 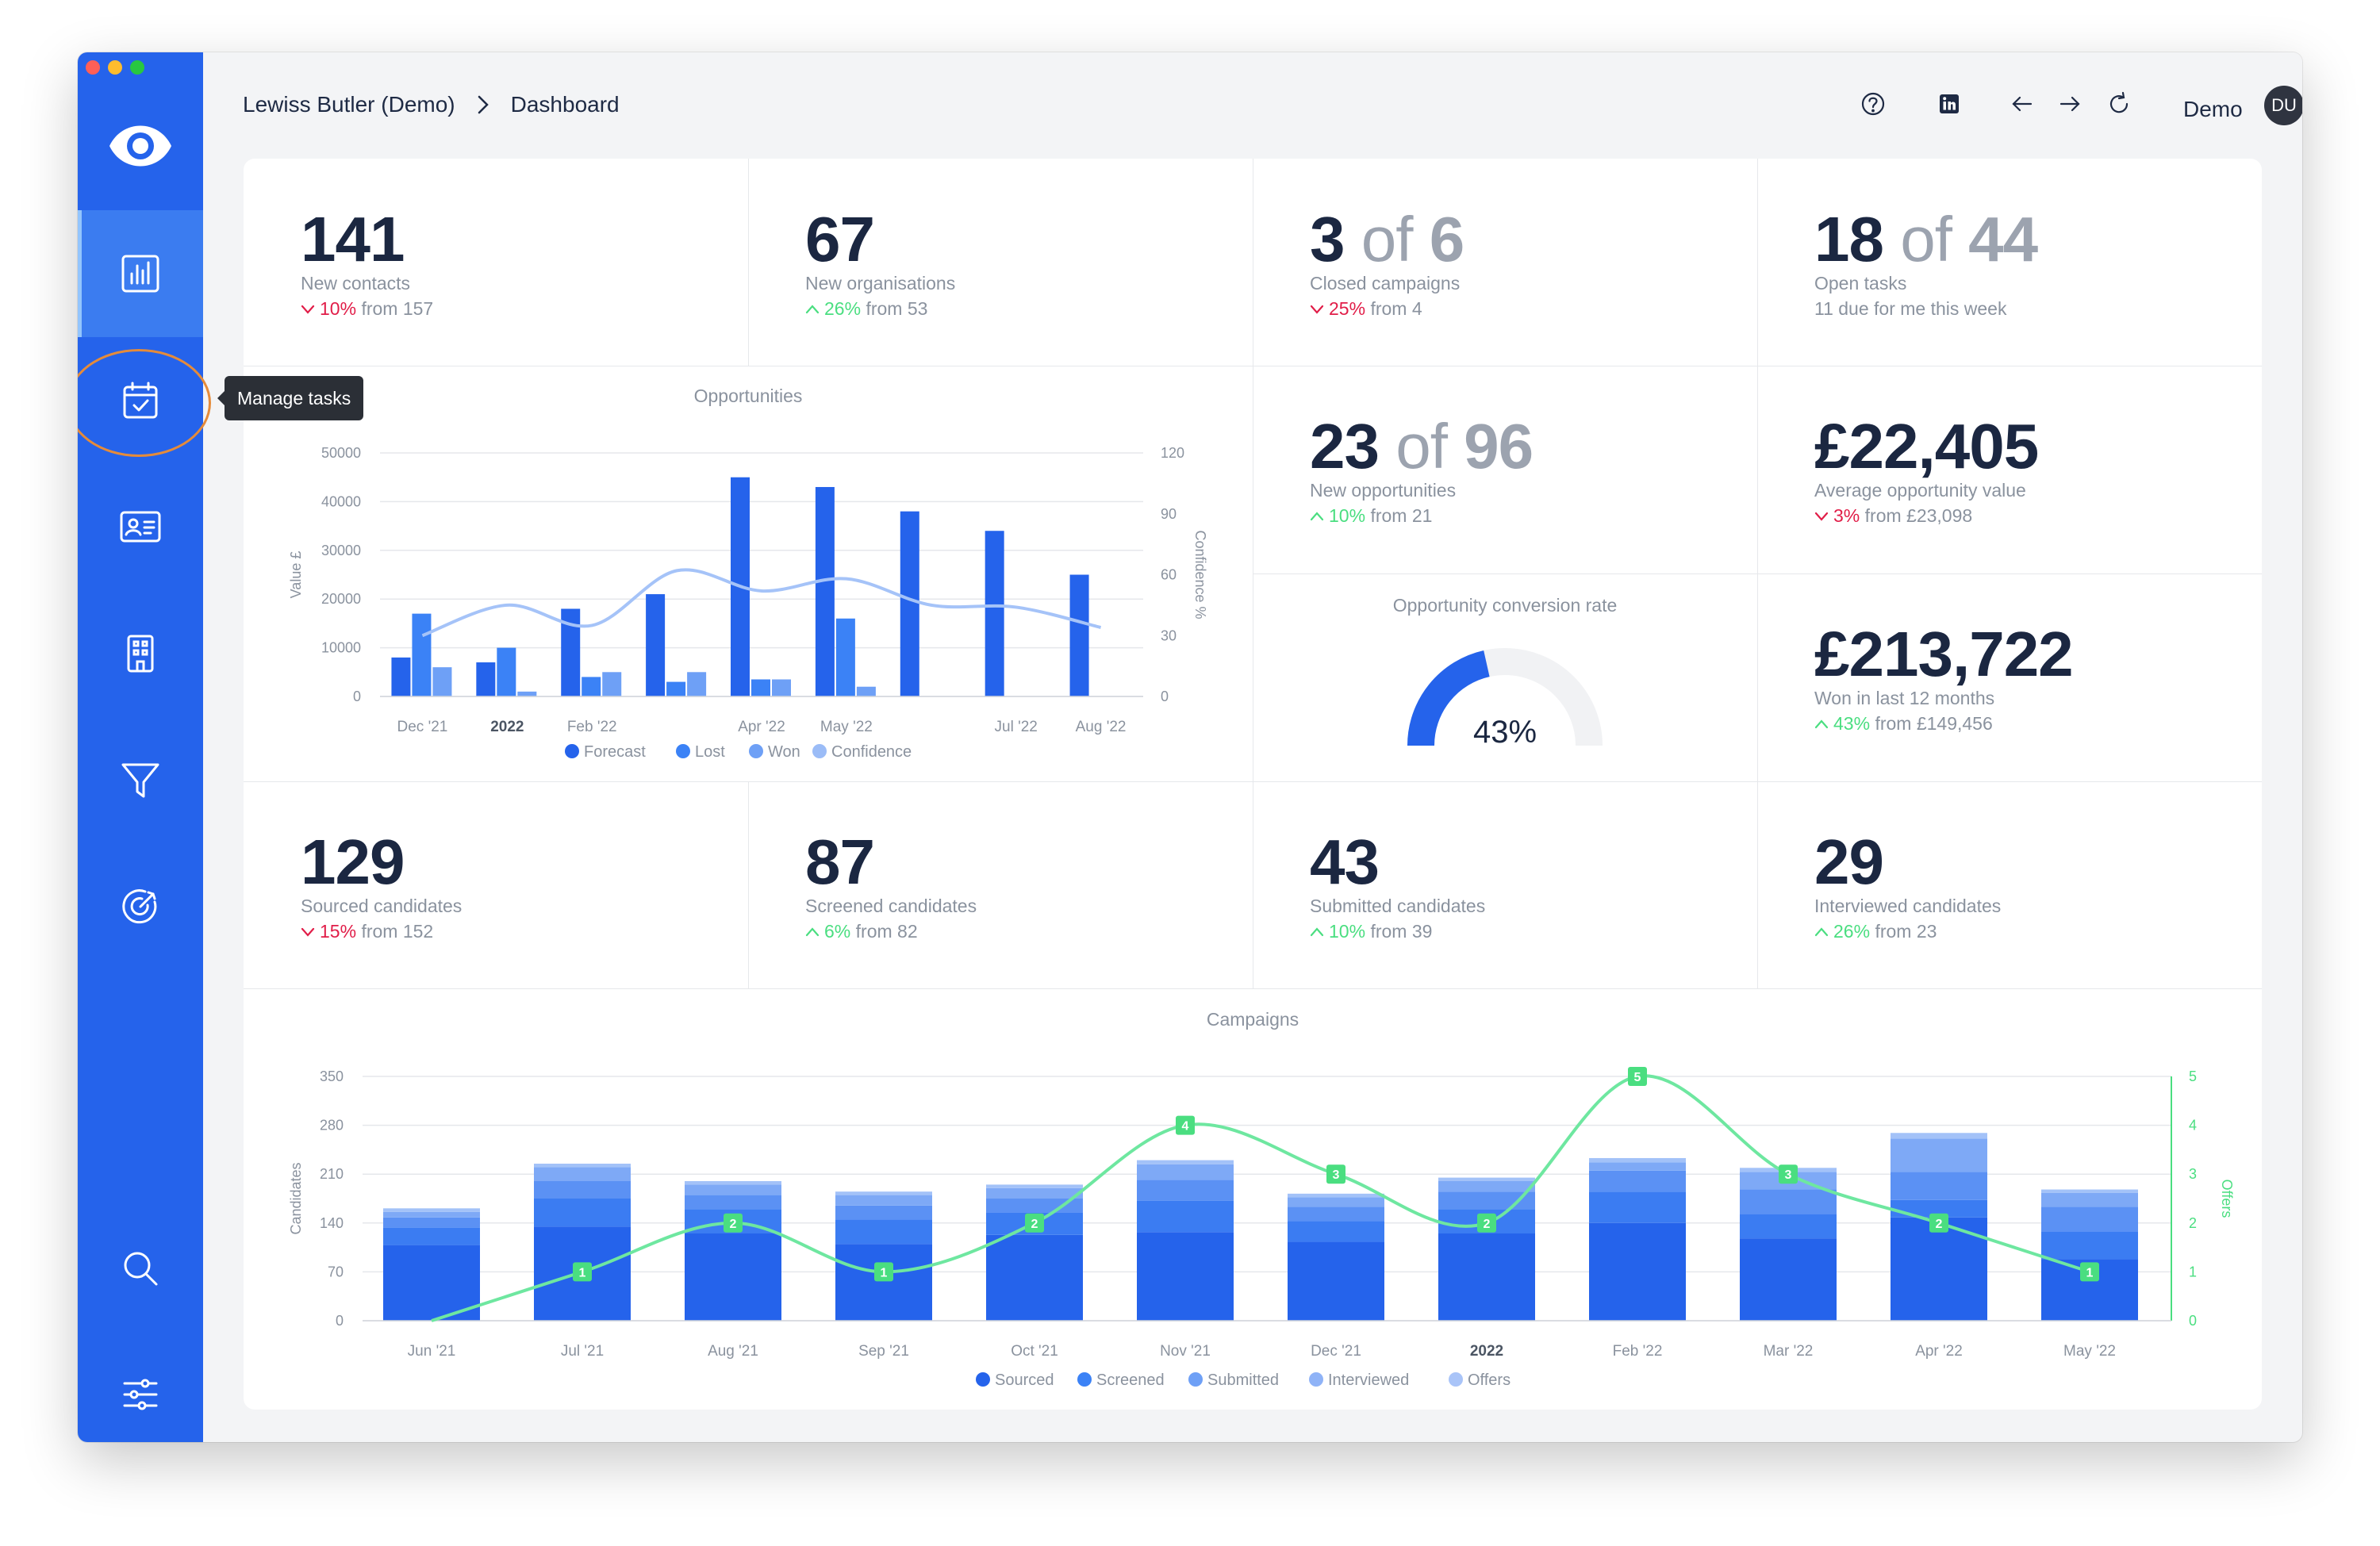 I want to click on bar-won, so click(x=527, y=693).